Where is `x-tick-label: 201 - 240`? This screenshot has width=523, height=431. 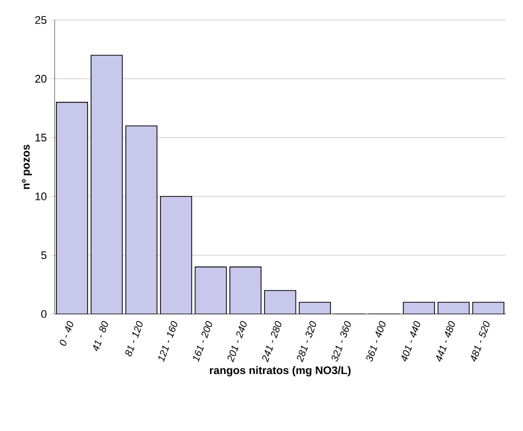
x-tick-label: 201 - 240 is located at coordinates (237, 341).